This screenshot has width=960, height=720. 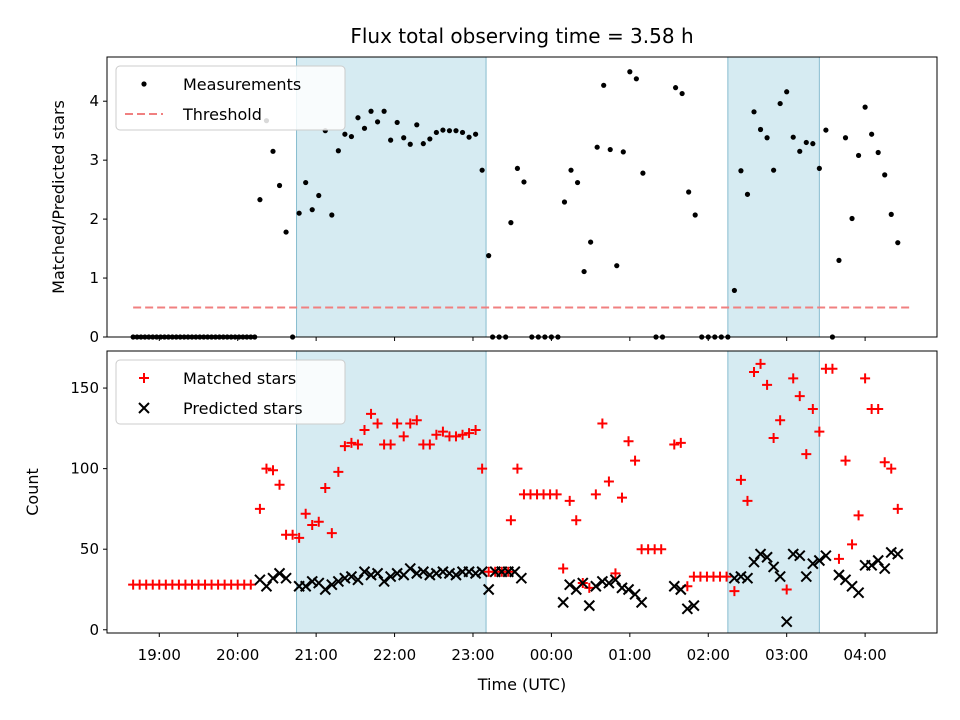 I want to click on shaded-span, so click(x=773, y=197).